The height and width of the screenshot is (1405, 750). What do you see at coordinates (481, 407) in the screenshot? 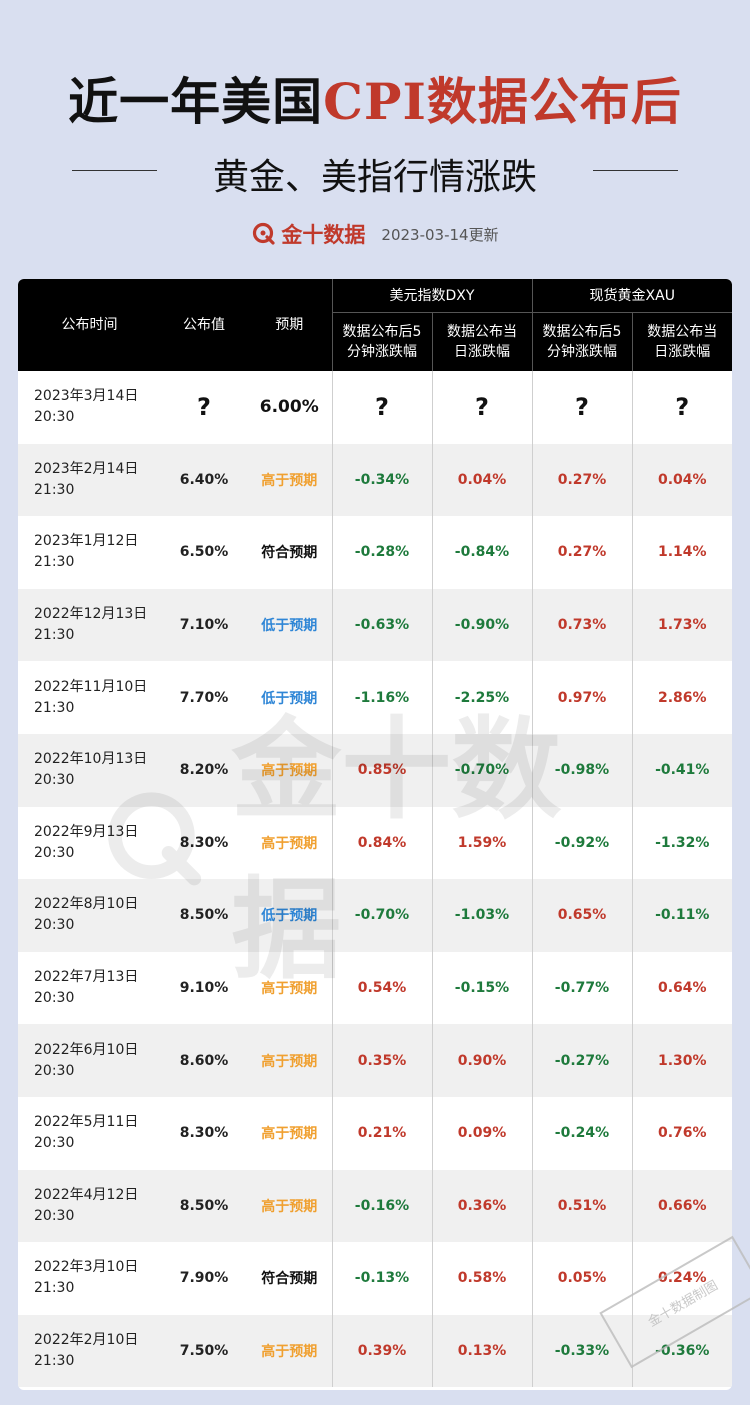
I see `cell-dxy-day: ?` at bounding box center [481, 407].